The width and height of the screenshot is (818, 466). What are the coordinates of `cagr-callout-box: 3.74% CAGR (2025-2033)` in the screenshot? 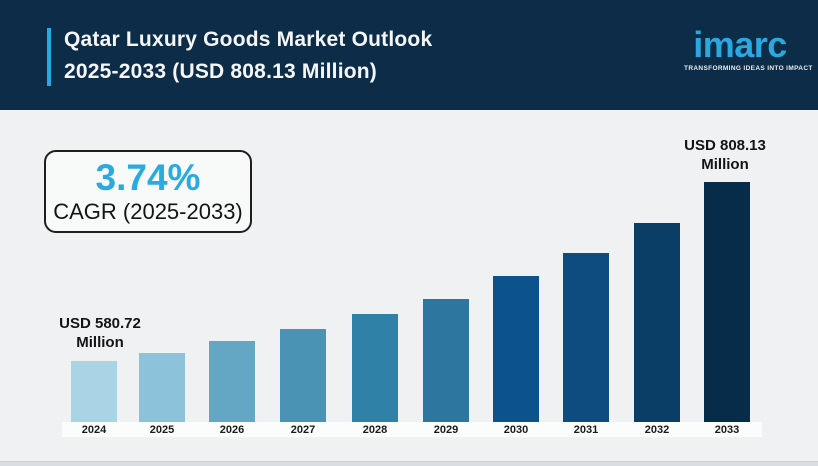 It's located at (148, 191).